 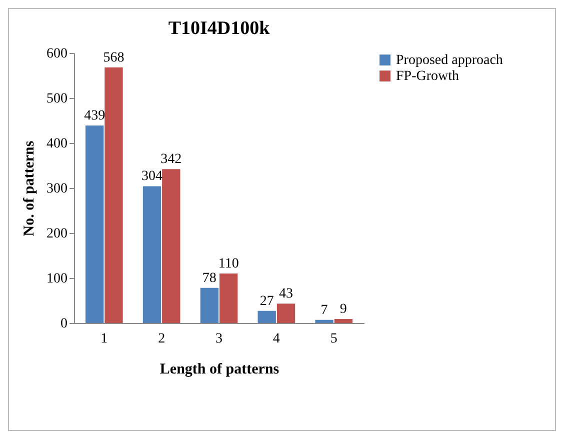 I want to click on data-label: 27, so click(x=267, y=301).